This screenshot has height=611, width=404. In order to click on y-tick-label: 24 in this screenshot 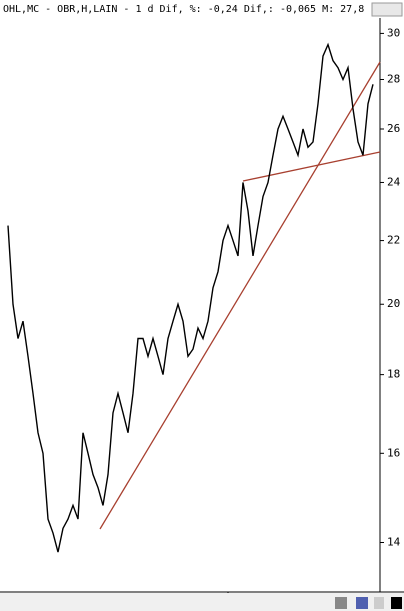, I will do `click(394, 181)`.